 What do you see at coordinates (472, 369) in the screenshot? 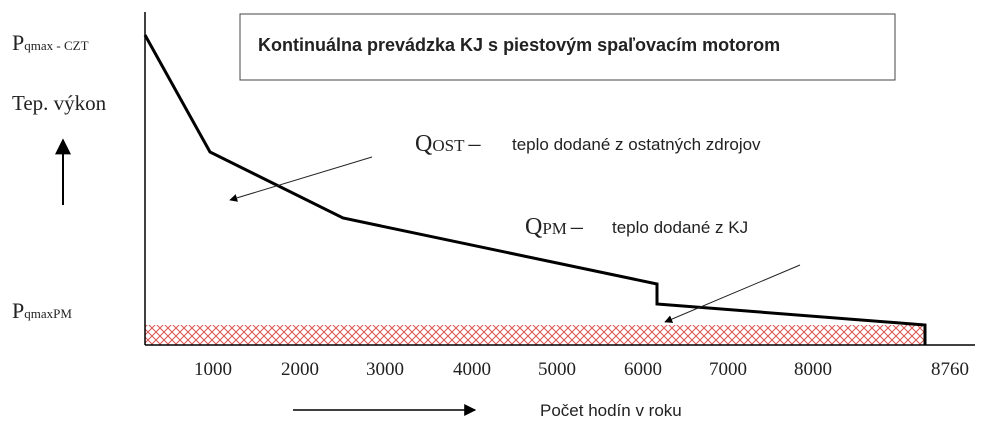
I see `x-tick-label: 4000` at bounding box center [472, 369].